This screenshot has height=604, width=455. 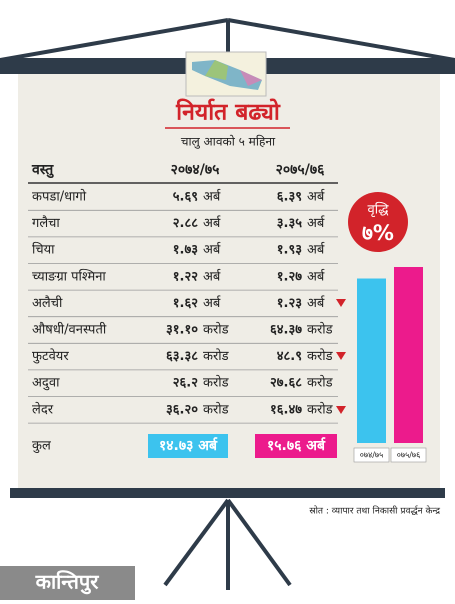 I want to click on value: ६३.३८, so click(x=182, y=356).